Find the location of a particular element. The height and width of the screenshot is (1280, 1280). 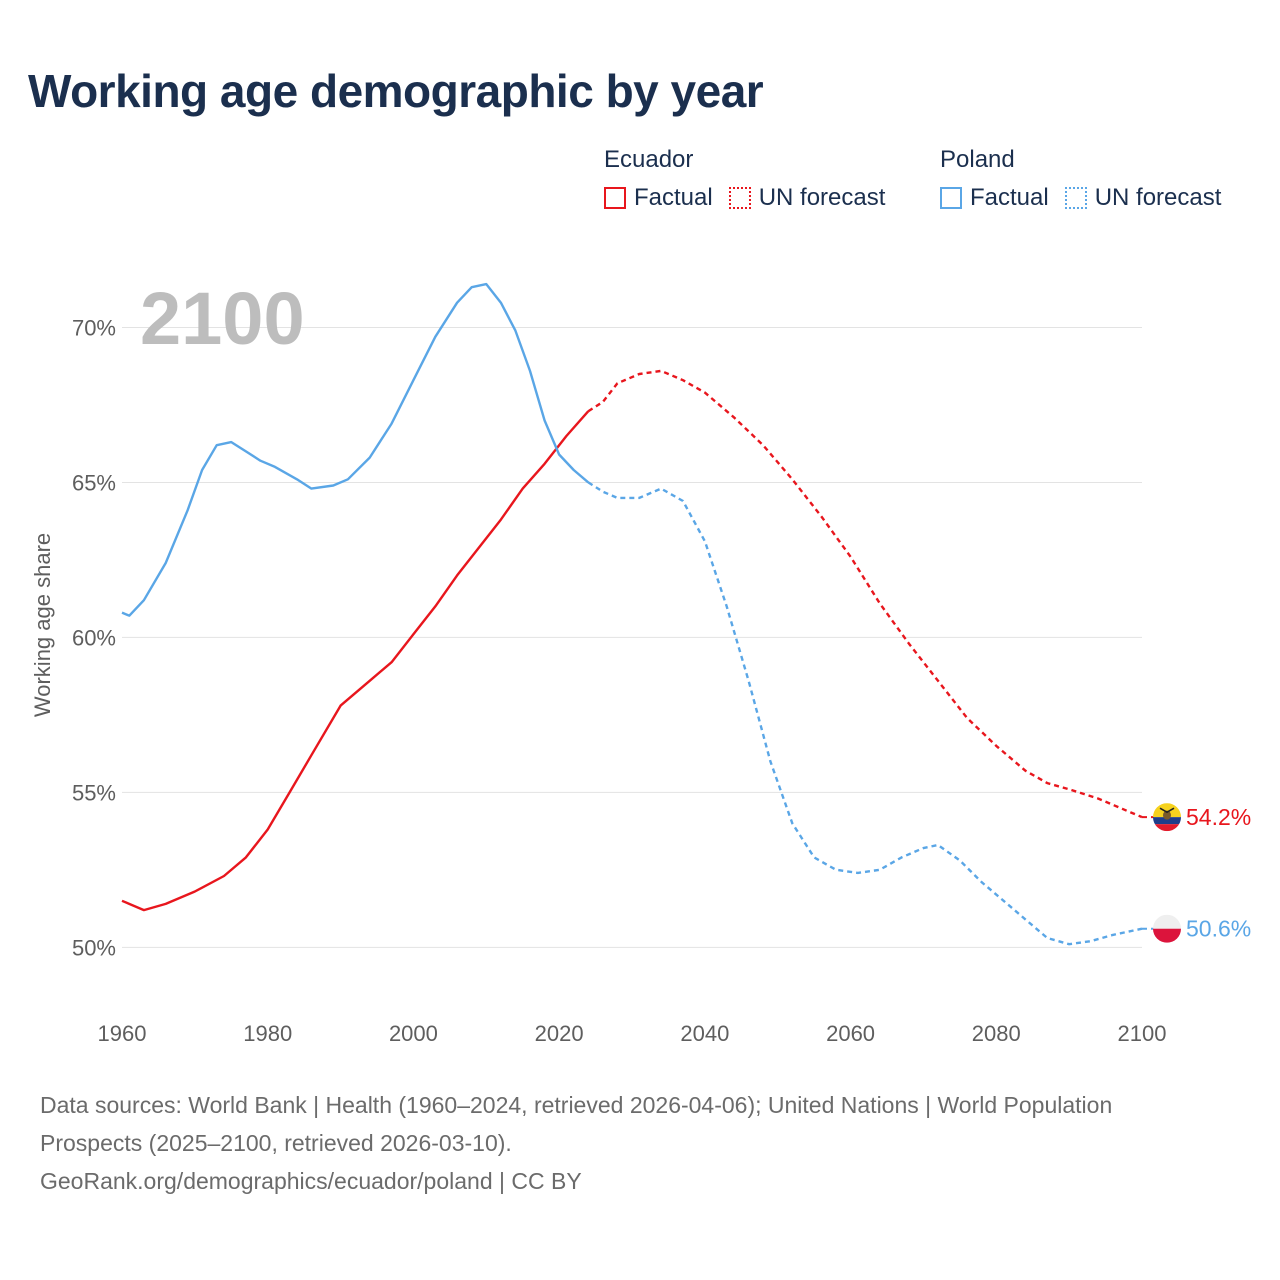

legend-item-poland-forecast: UN forecast is located at coordinates (1143, 198).